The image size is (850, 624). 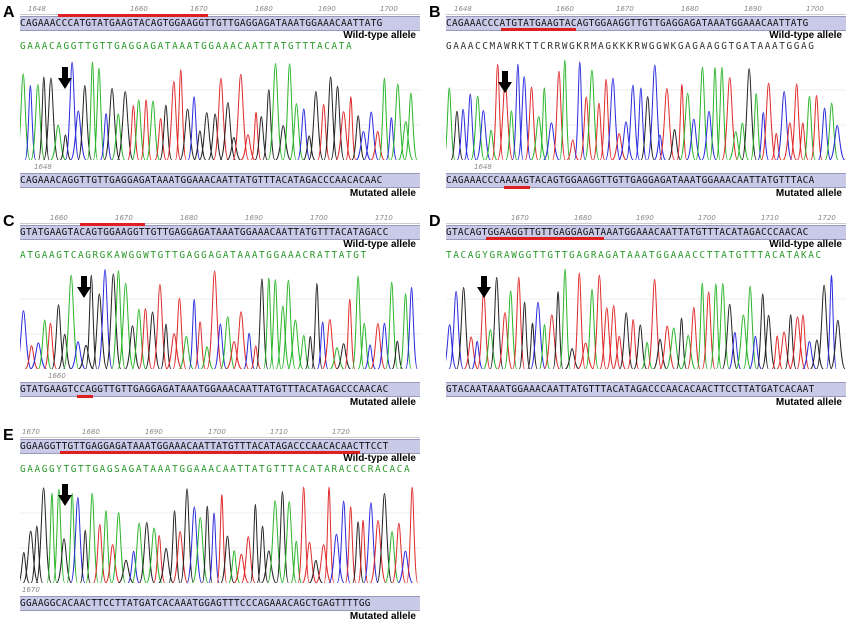 What do you see at coordinates (8, 435) in the screenshot?
I see `panel-label-e: E` at bounding box center [8, 435].